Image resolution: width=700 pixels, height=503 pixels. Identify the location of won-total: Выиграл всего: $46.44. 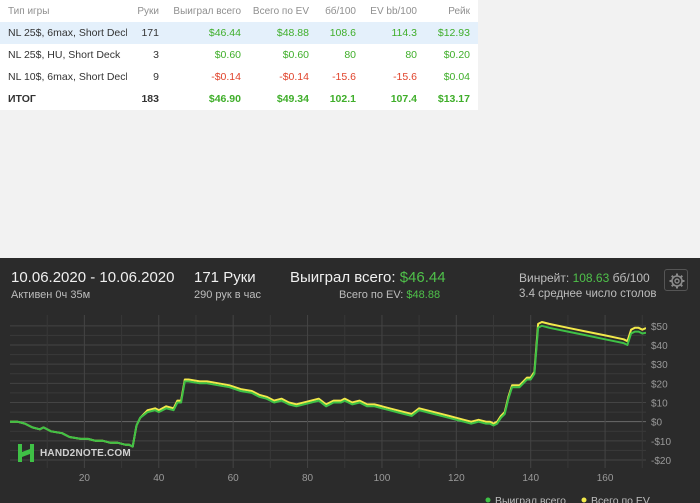
(368, 277).